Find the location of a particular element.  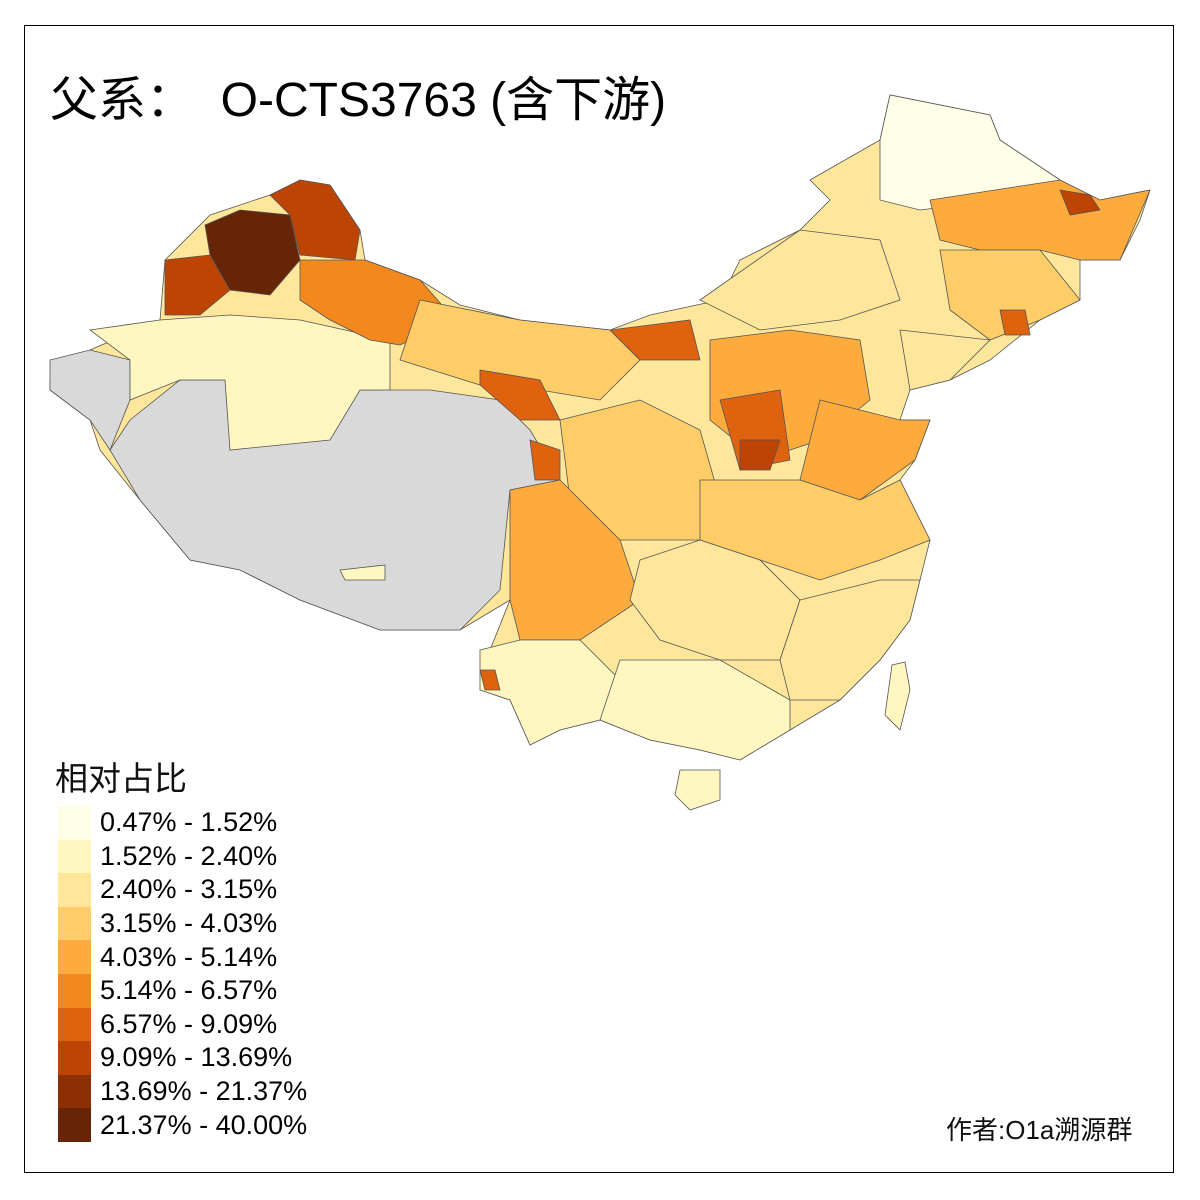

region-dandong is located at coordinates (1015, 322).